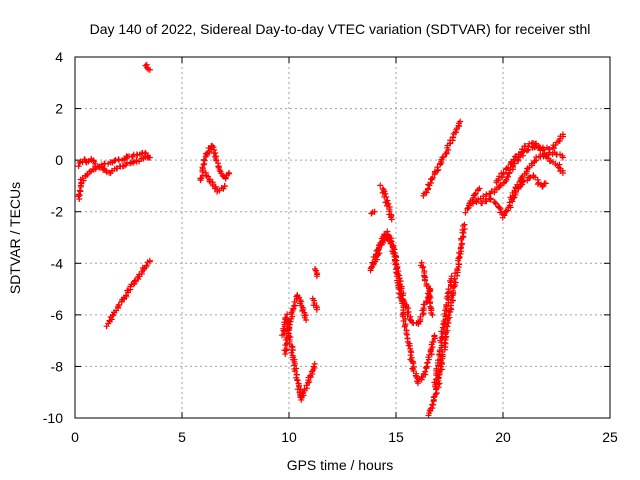 Image resolution: width=640 pixels, height=480 pixels. What do you see at coordinates (340, 465) in the screenshot?
I see `x-axis-label: GPS time / hours` at bounding box center [340, 465].